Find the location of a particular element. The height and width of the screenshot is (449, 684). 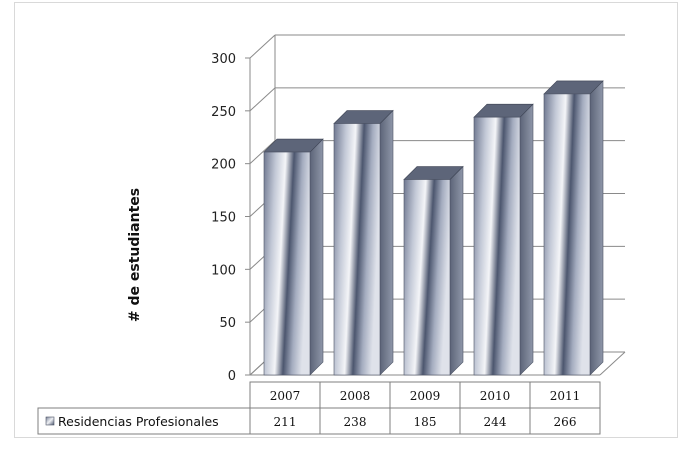

bar-2009 is located at coordinates (433, 270).